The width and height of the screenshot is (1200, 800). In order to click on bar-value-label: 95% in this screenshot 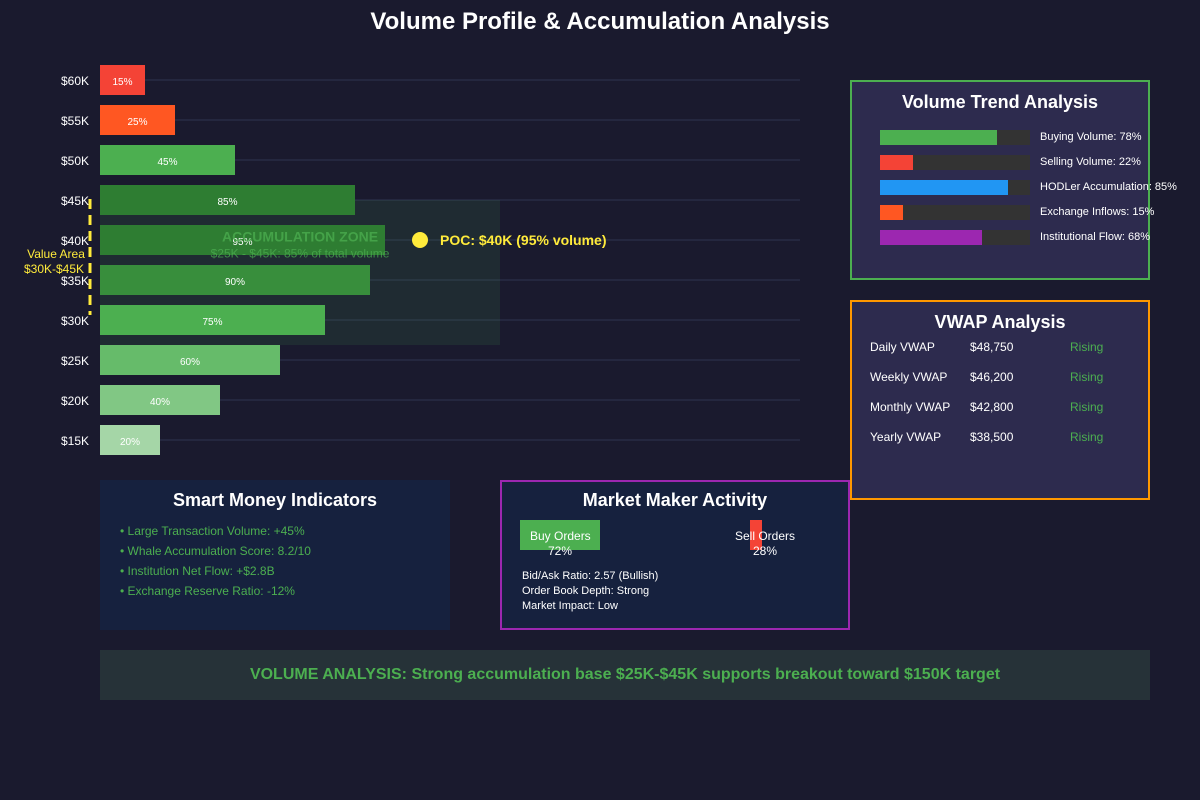, I will do `click(242, 242)`.